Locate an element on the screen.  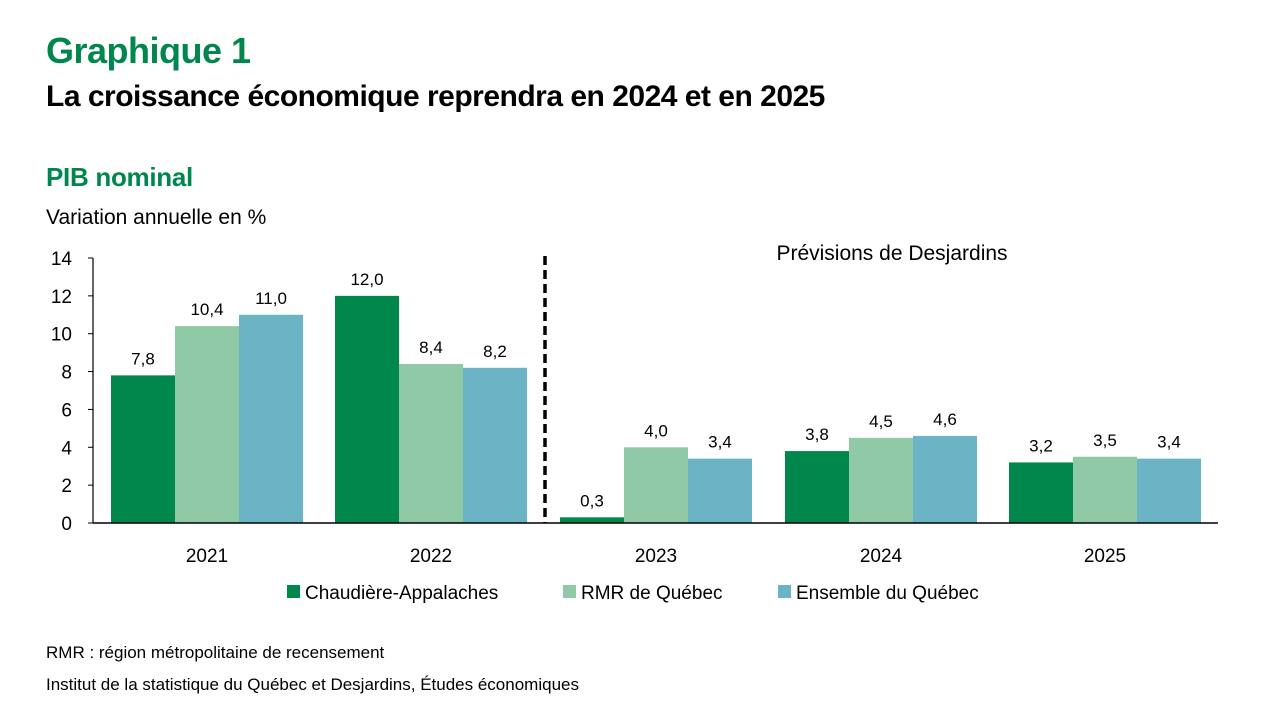
y-tick-label: 8 is located at coordinates (66, 373).